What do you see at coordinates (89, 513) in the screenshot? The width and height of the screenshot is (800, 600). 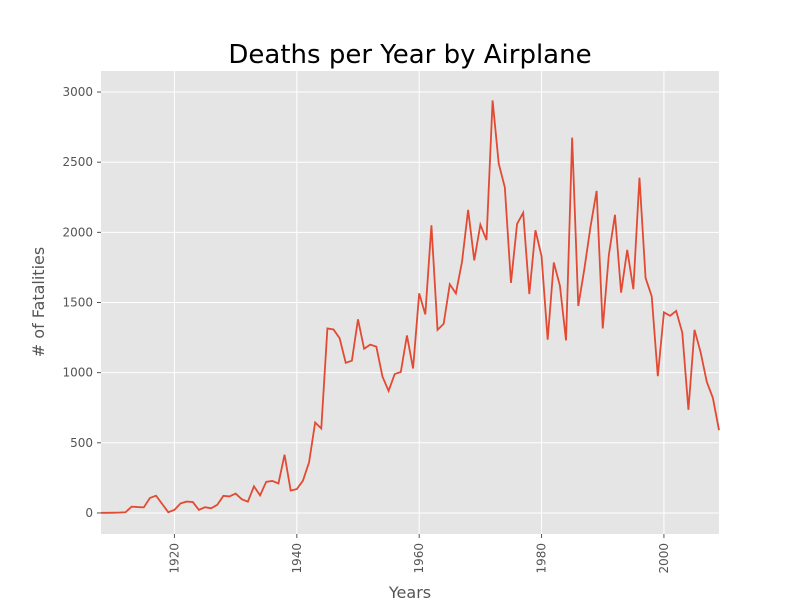 I see `y-tick-label: 0` at bounding box center [89, 513].